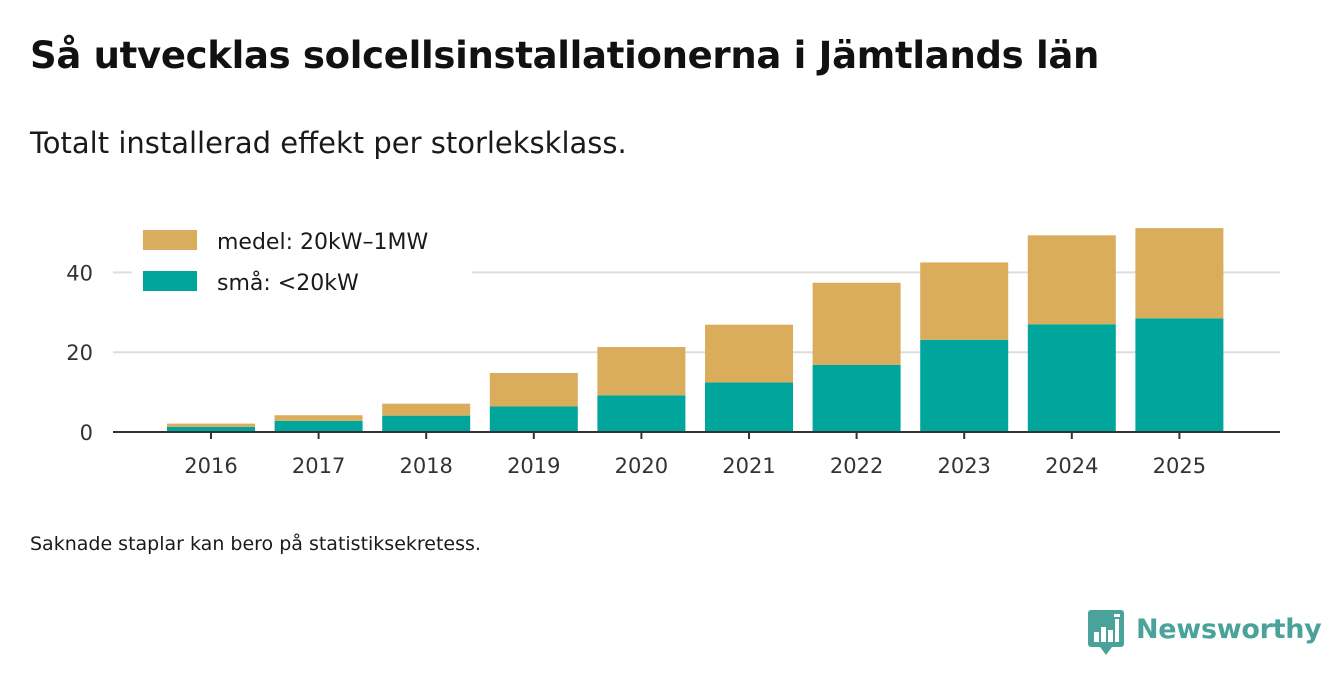 The width and height of the screenshot is (1340, 685). Describe the element at coordinates (1071, 280) in the screenshot. I see `bar-medel-2024` at that location.